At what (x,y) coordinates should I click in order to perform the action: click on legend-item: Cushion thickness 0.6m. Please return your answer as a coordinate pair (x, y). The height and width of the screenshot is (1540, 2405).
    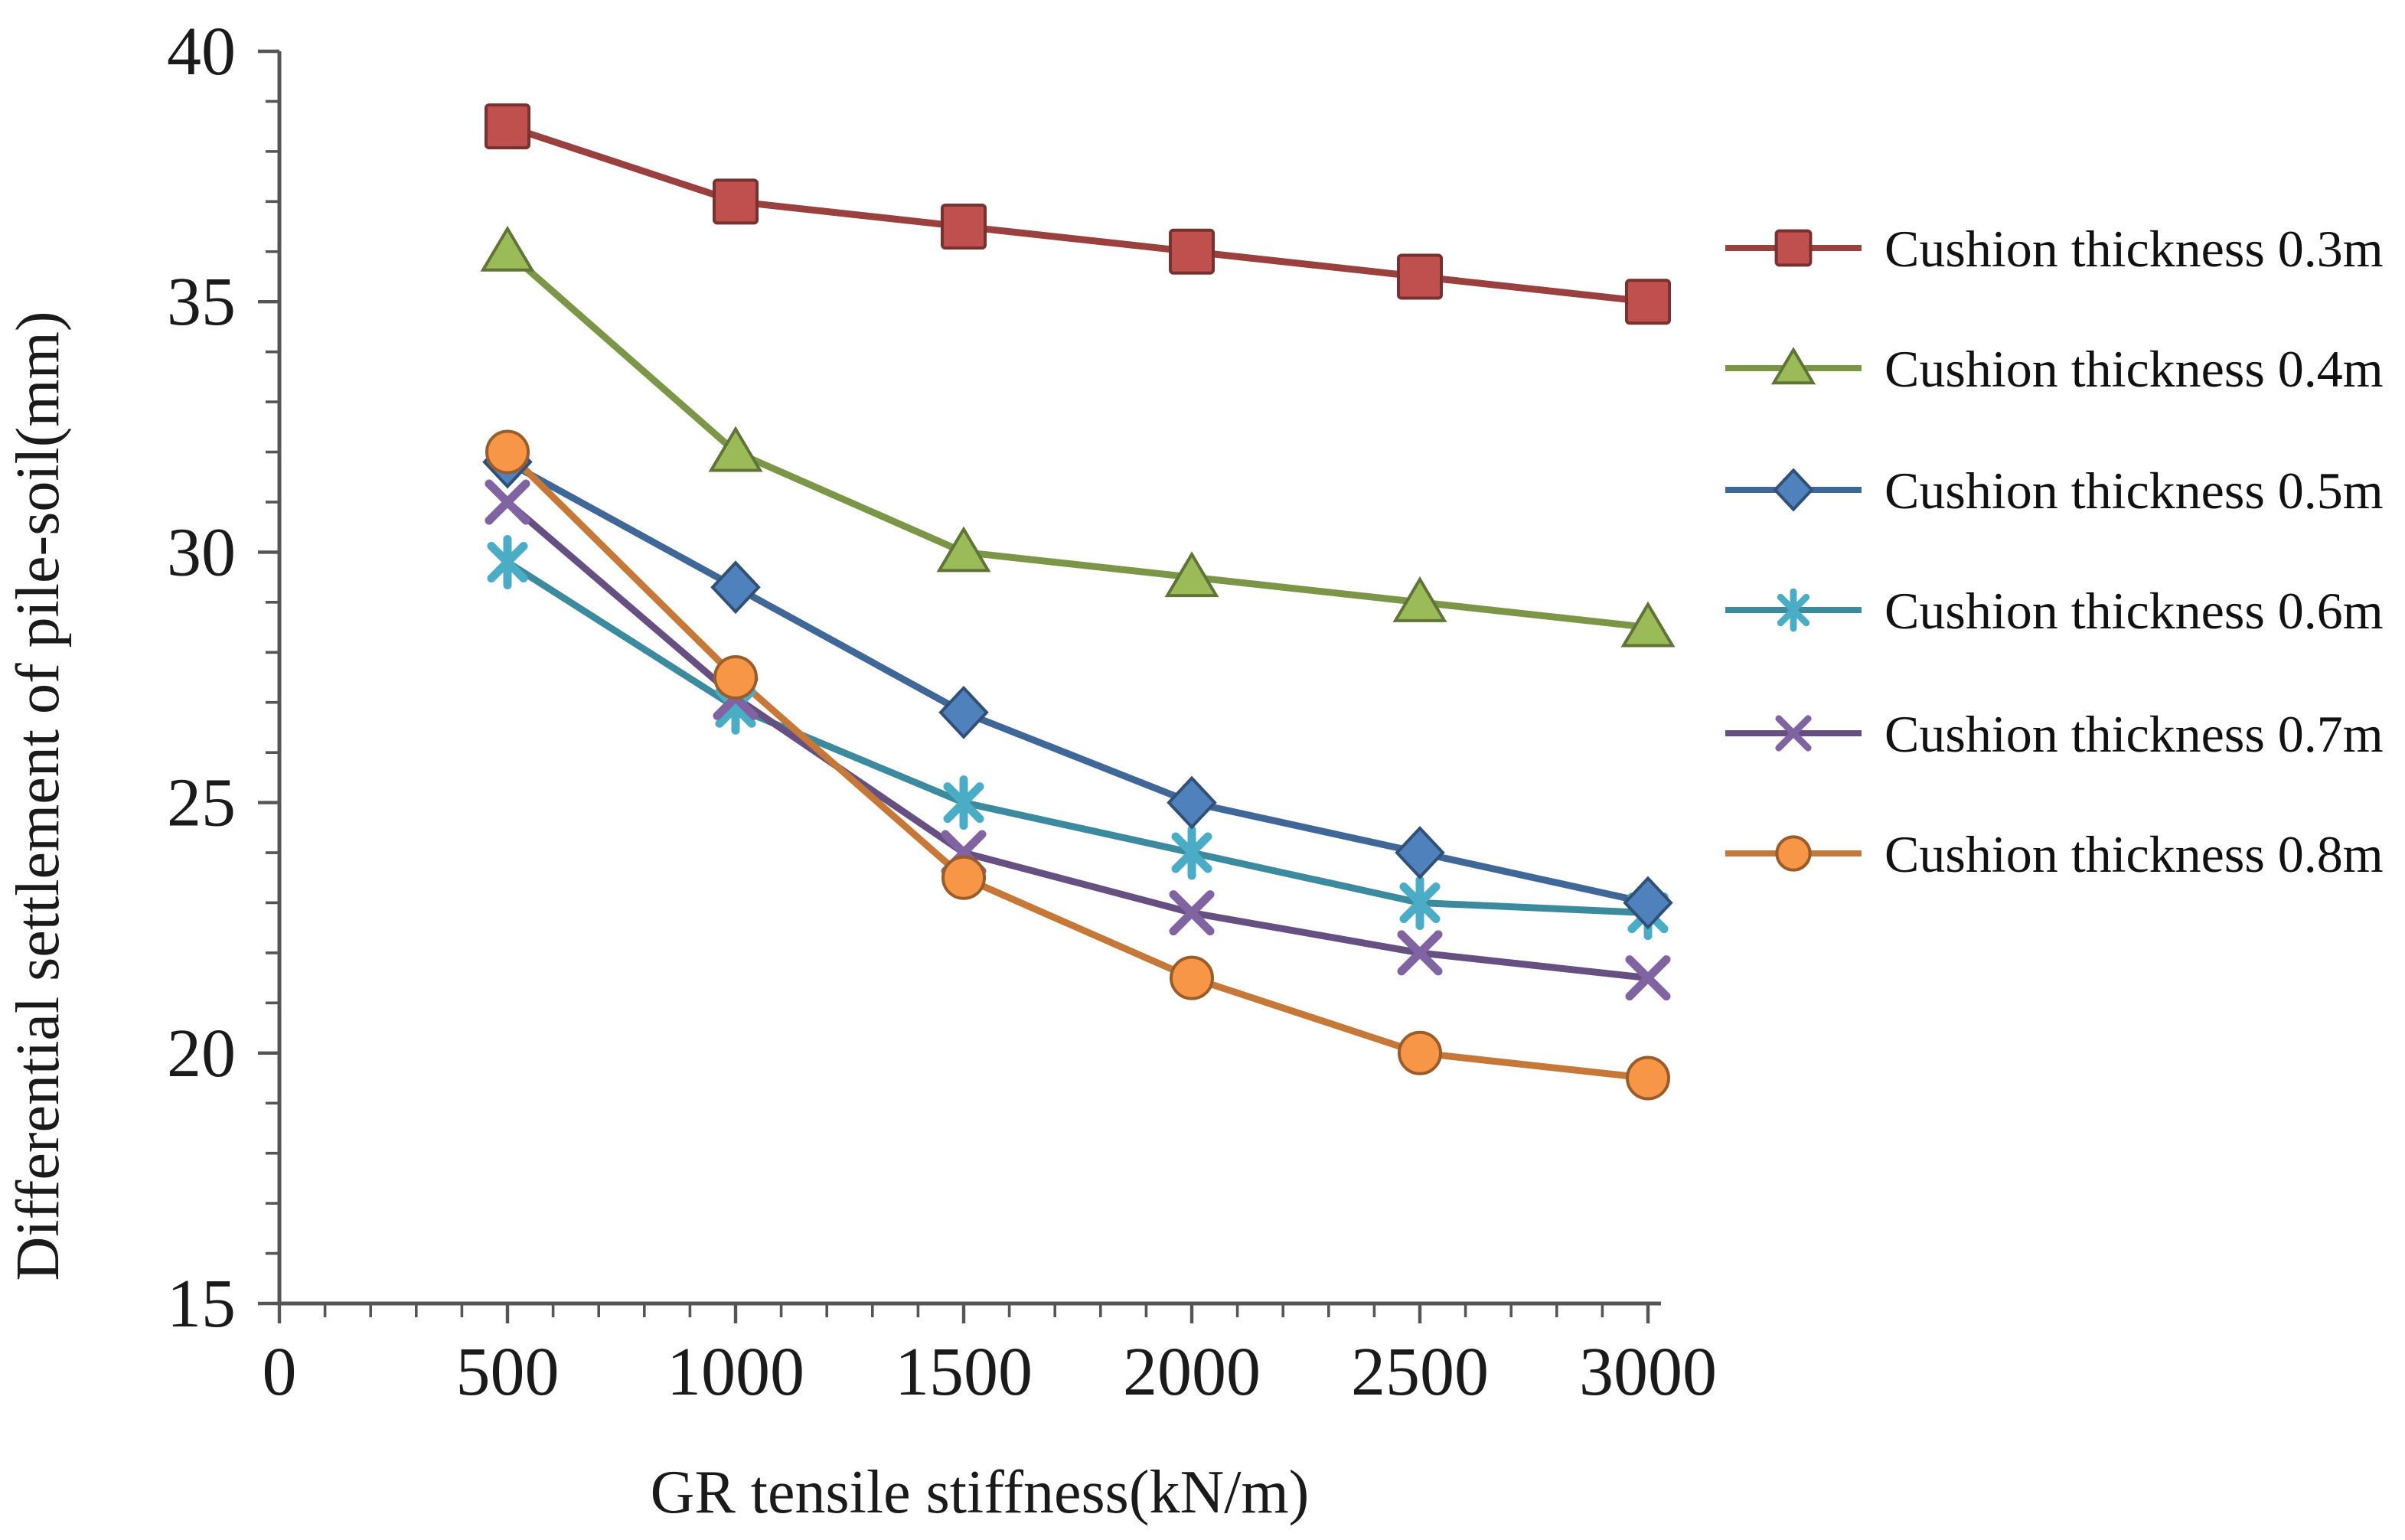
    Looking at the image, I should click on (2054, 611).